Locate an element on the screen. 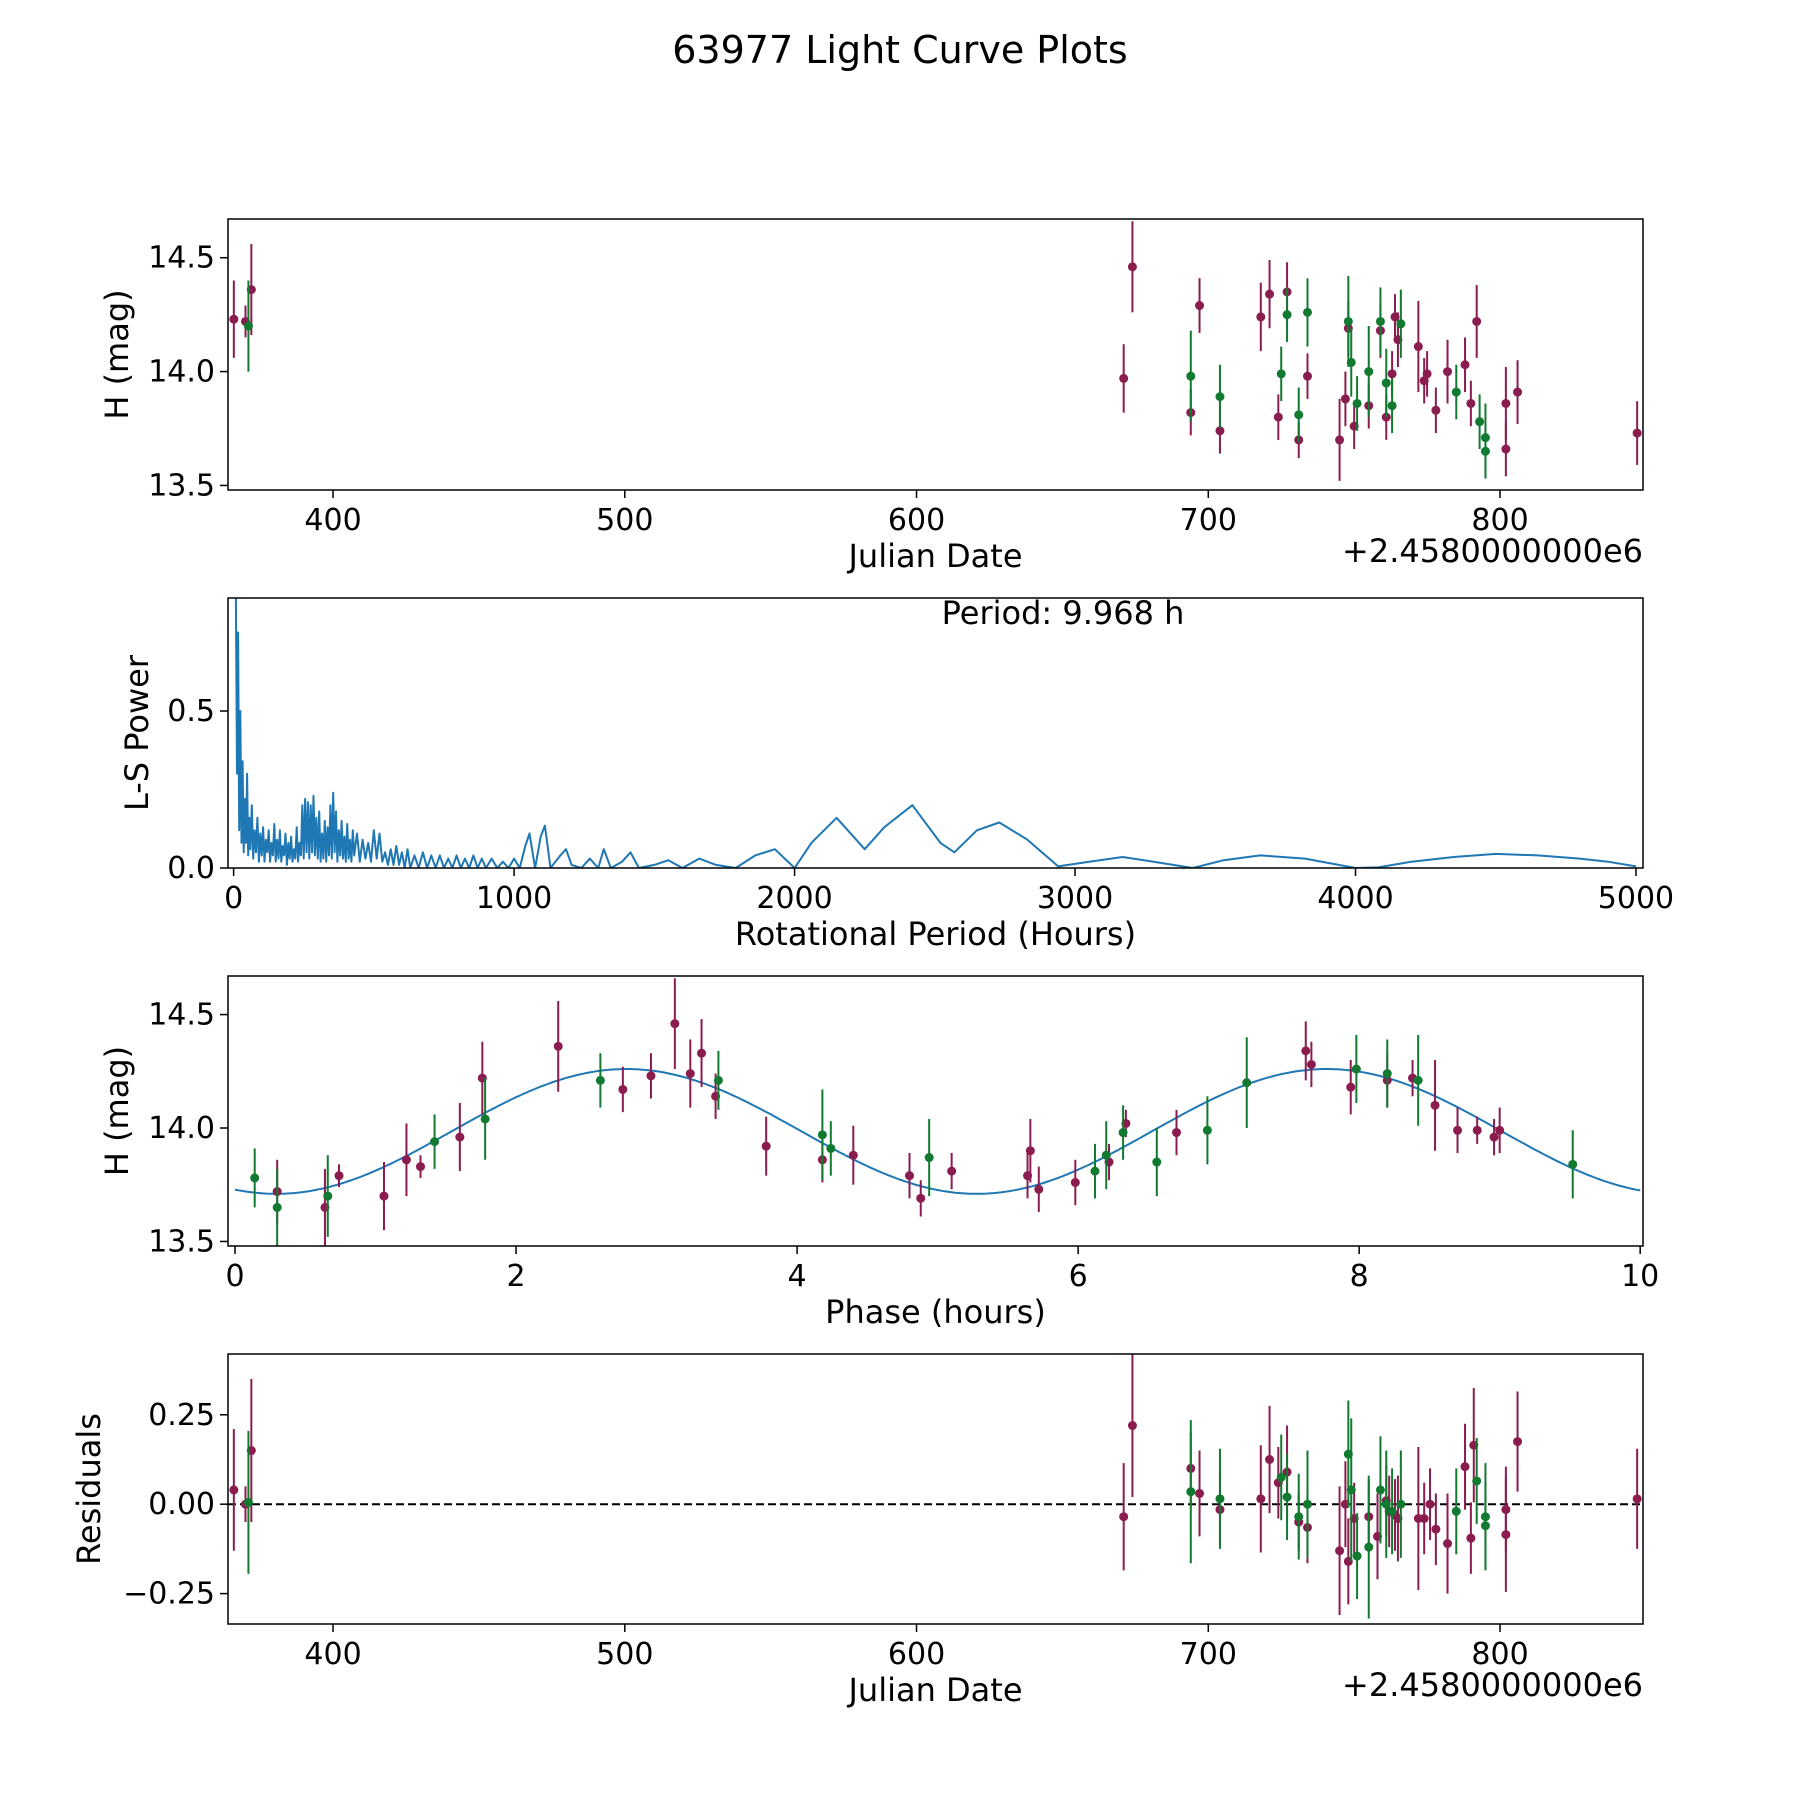 This screenshot has width=1800, height=1804. phase-x-tick-label: 4 is located at coordinates (797, 1276).